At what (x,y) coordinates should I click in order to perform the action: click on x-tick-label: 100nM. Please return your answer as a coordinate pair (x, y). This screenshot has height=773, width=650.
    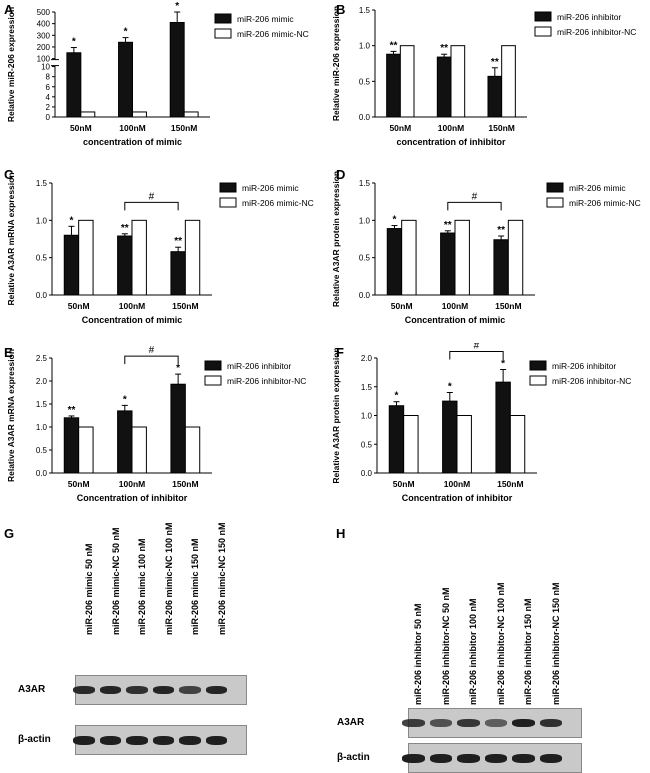
    Looking at the image, I should click on (132, 306).